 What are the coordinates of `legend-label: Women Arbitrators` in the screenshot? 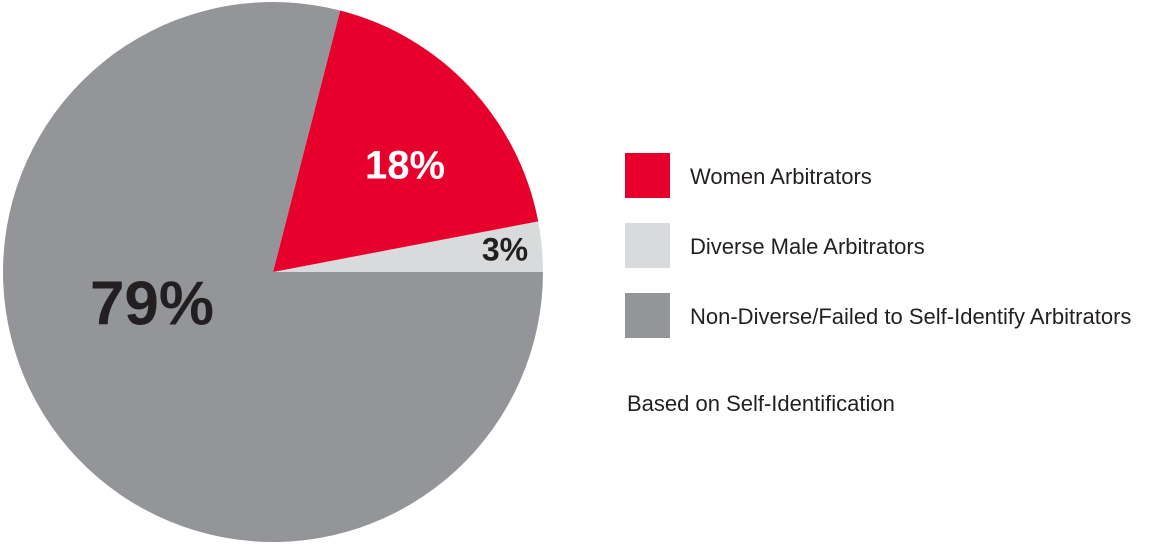 It's located at (781, 176).